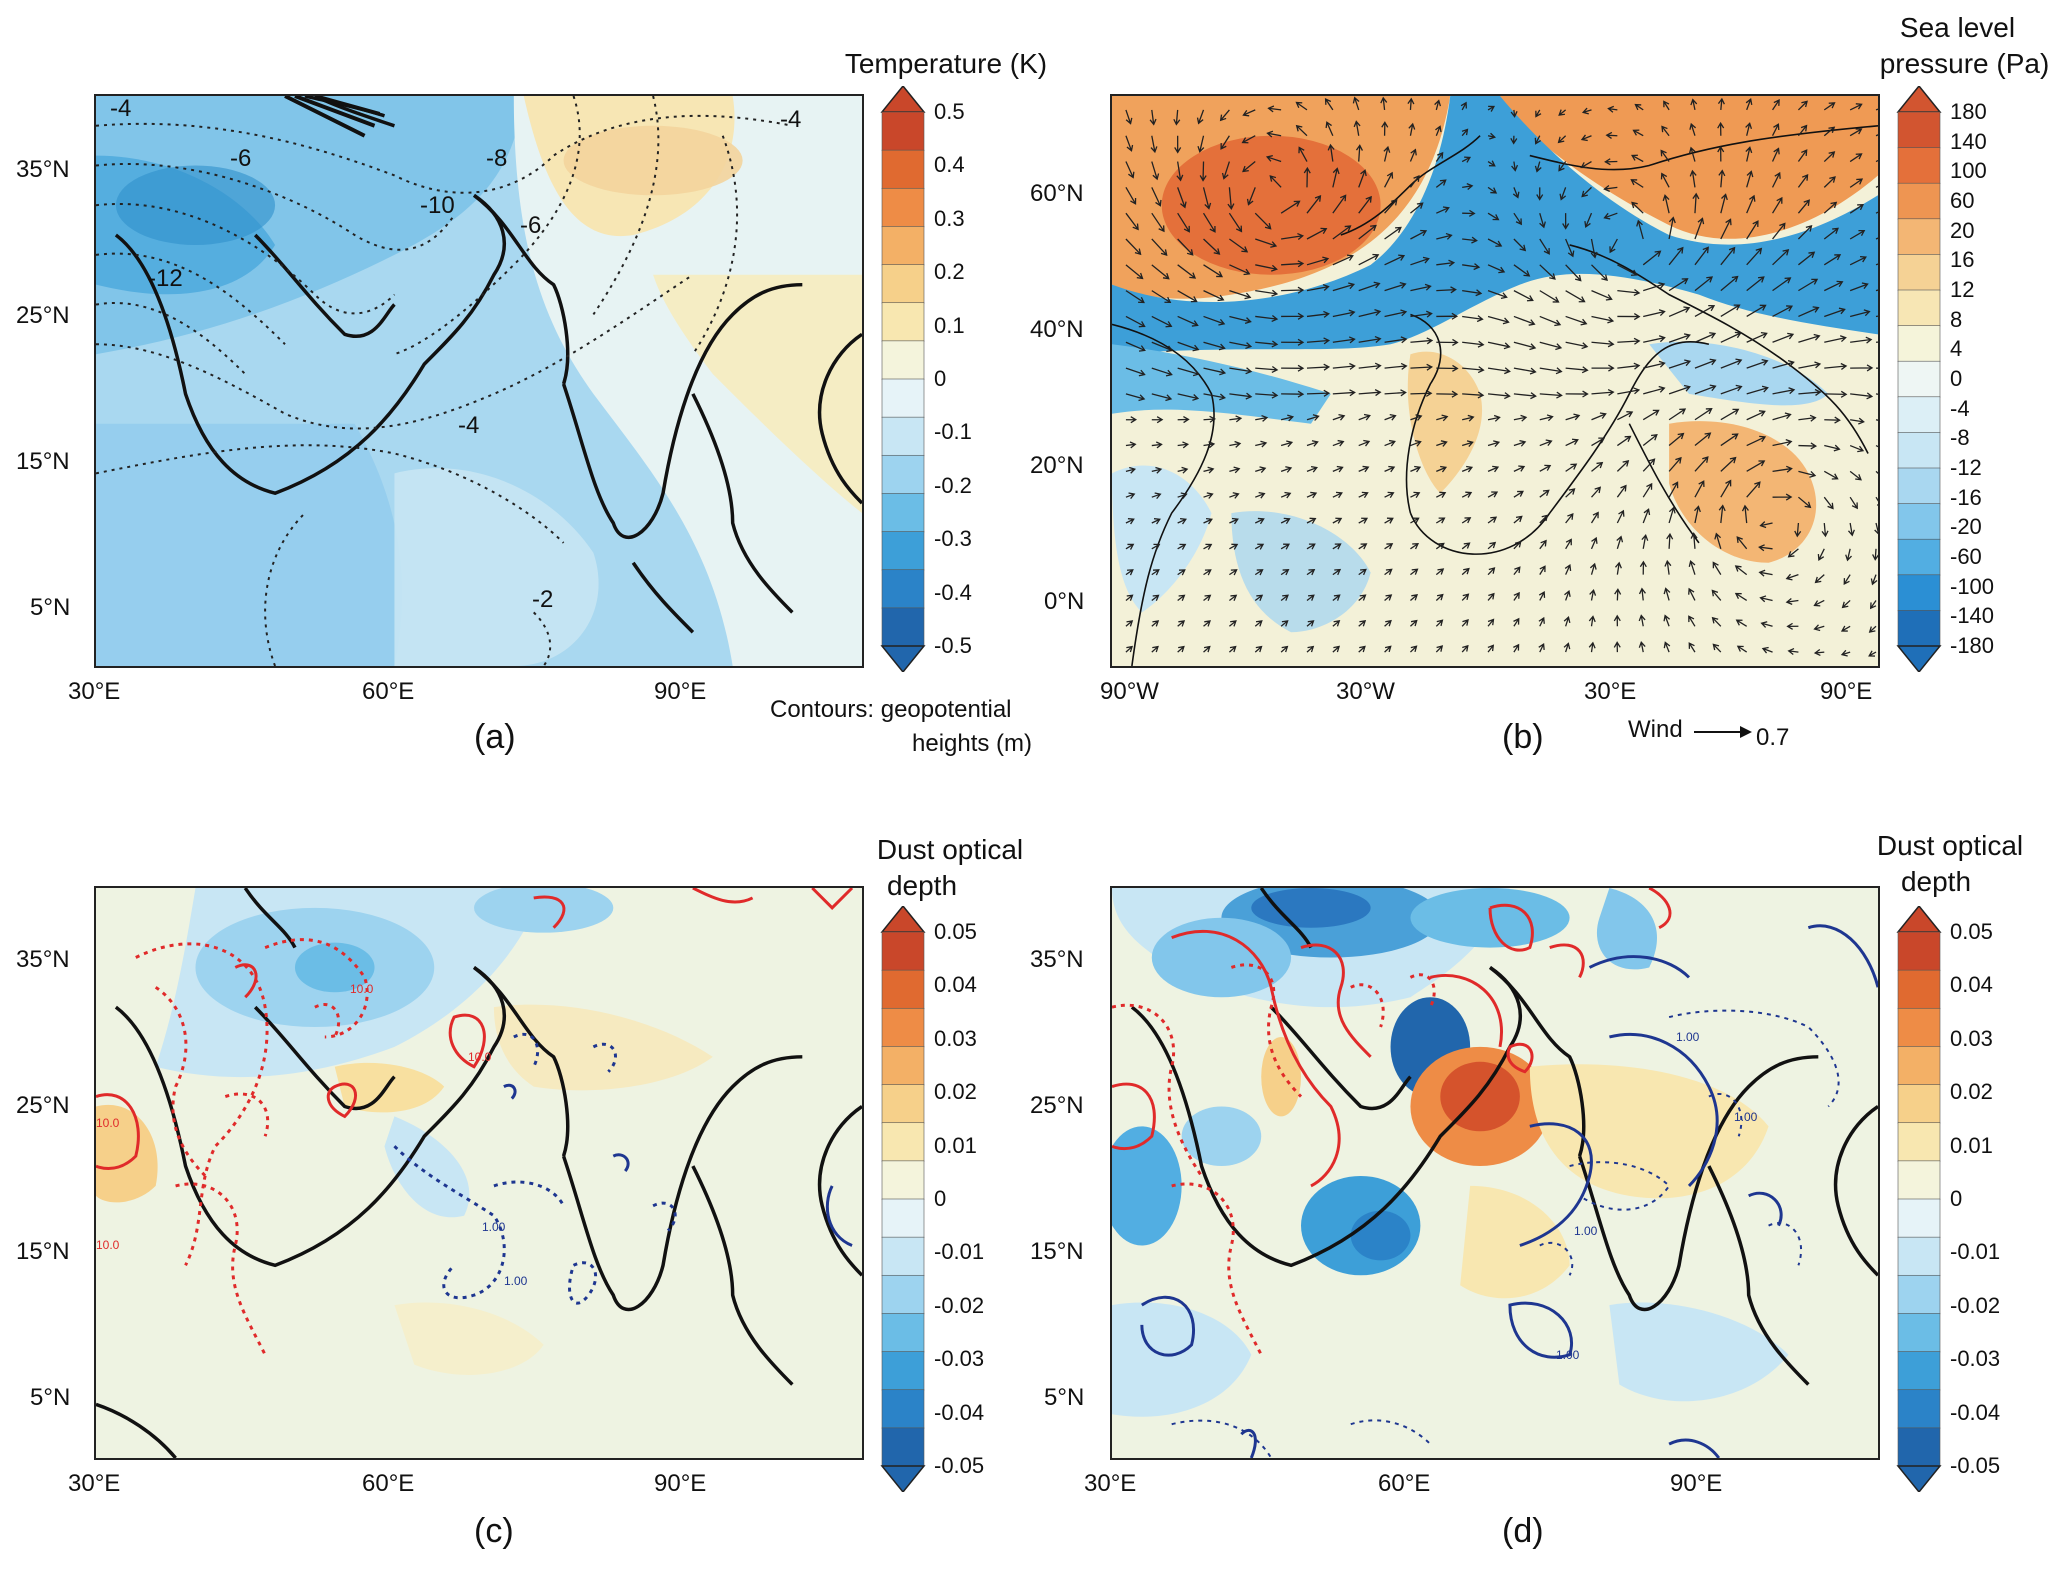 This screenshot has height=1570, width=2067. I want to click on colorbar-label: -60, so click(1966, 556).